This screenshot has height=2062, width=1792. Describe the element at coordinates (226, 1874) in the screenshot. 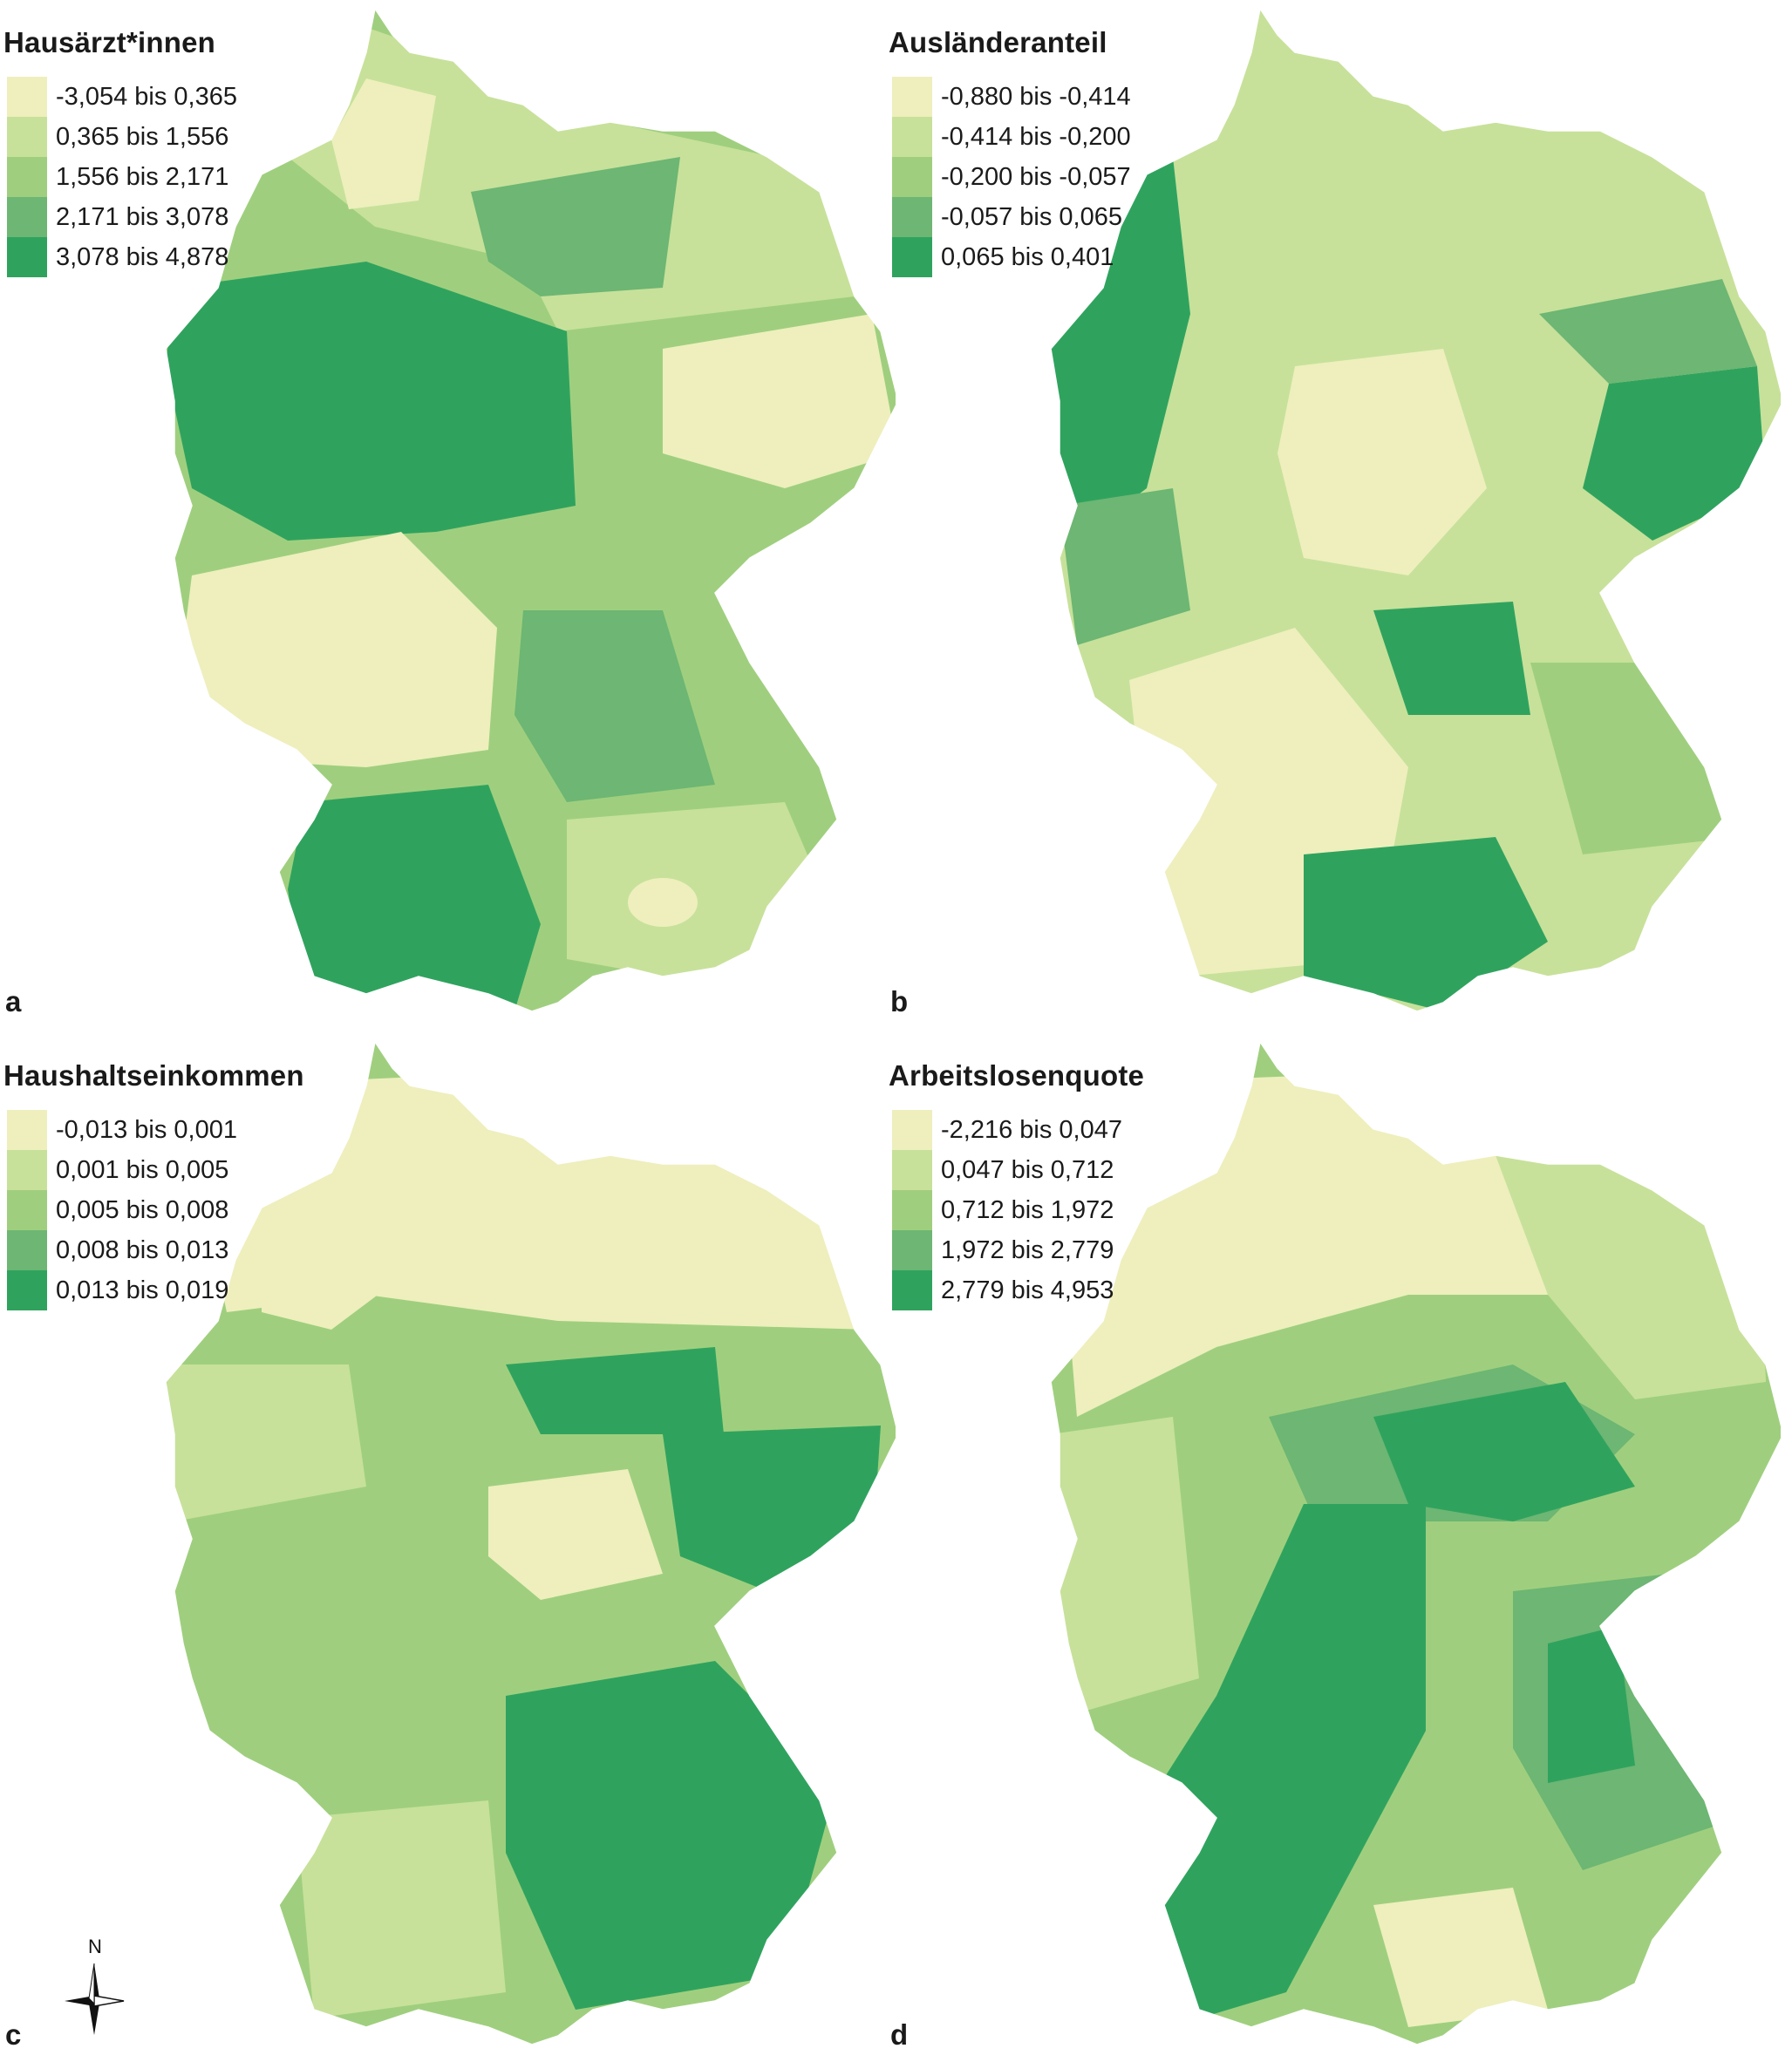

I see `region-sw-light` at that location.